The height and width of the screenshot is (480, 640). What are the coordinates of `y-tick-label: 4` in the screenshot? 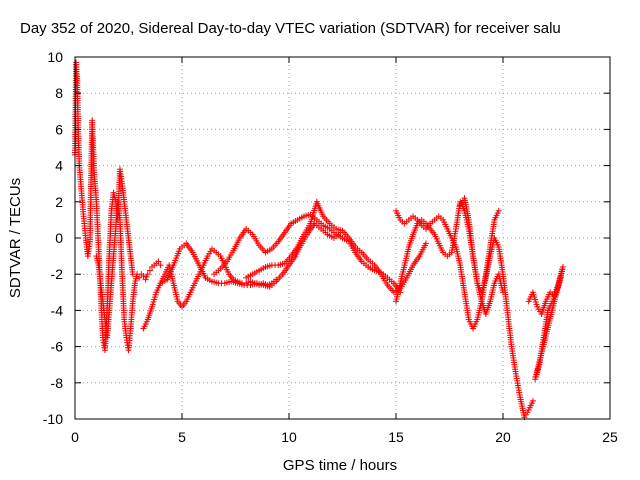 It's located at (59, 166).